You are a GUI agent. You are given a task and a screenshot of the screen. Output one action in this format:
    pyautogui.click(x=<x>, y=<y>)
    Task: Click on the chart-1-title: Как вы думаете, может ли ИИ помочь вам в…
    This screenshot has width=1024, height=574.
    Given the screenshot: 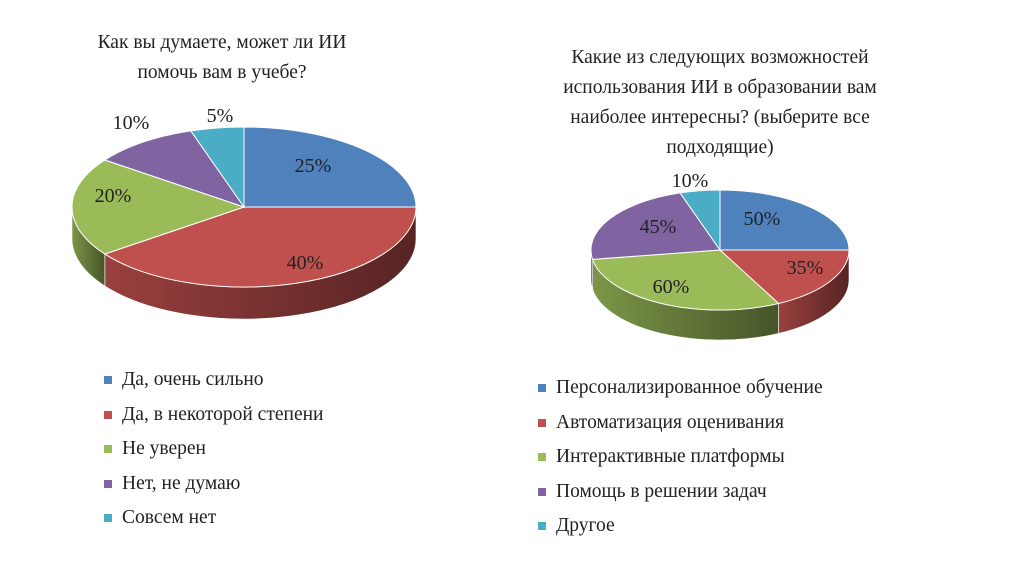 What is the action you would take?
    pyautogui.click(x=222, y=58)
    